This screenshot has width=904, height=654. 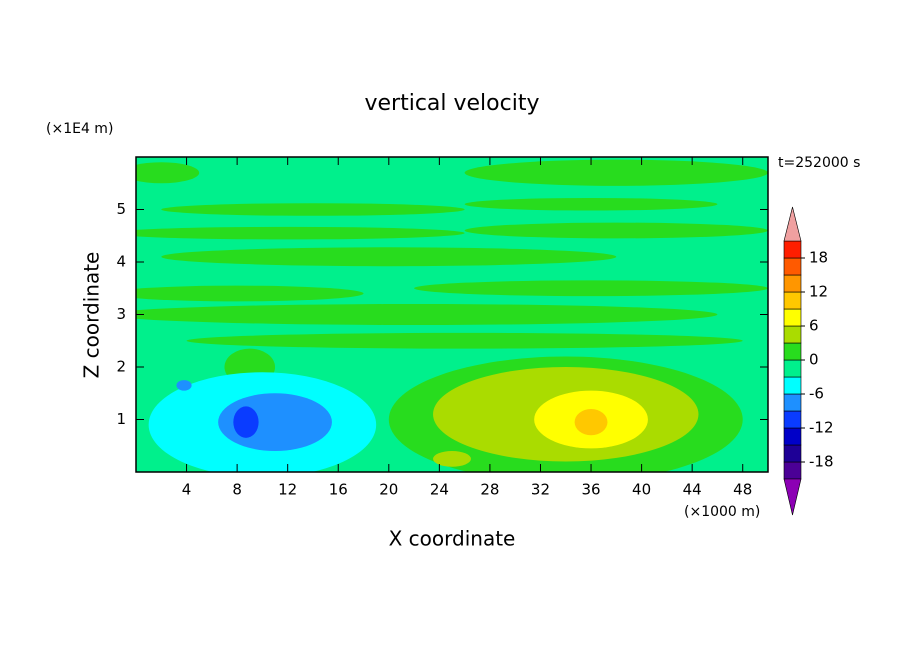 What do you see at coordinates (821, 428) in the screenshot?
I see `colorbar-tick-label: -12` at bounding box center [821, 428].